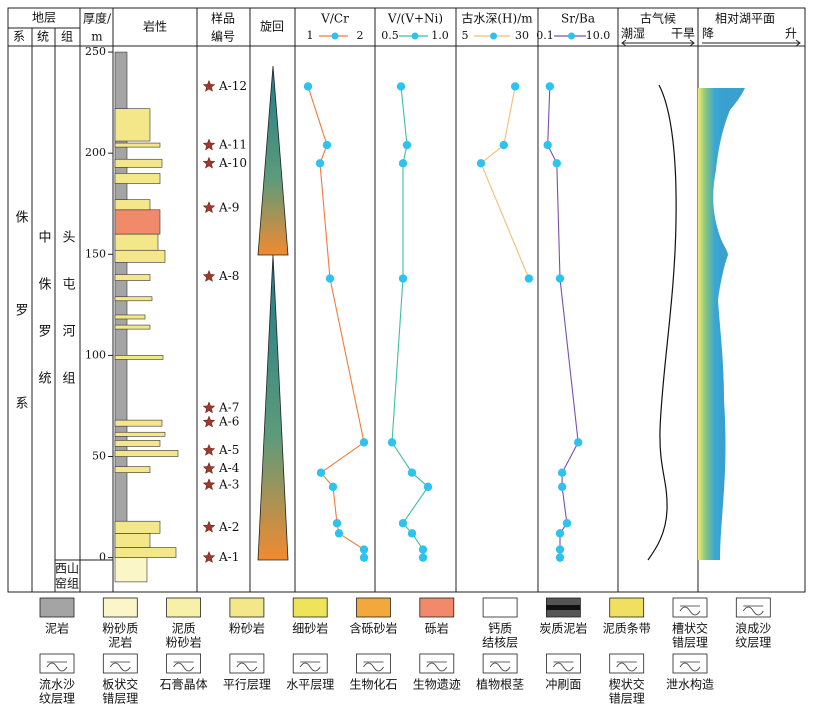  Describe the element at coordinates (627, 699) in the screenshot. I see `legend-label: 错层理` at that location.